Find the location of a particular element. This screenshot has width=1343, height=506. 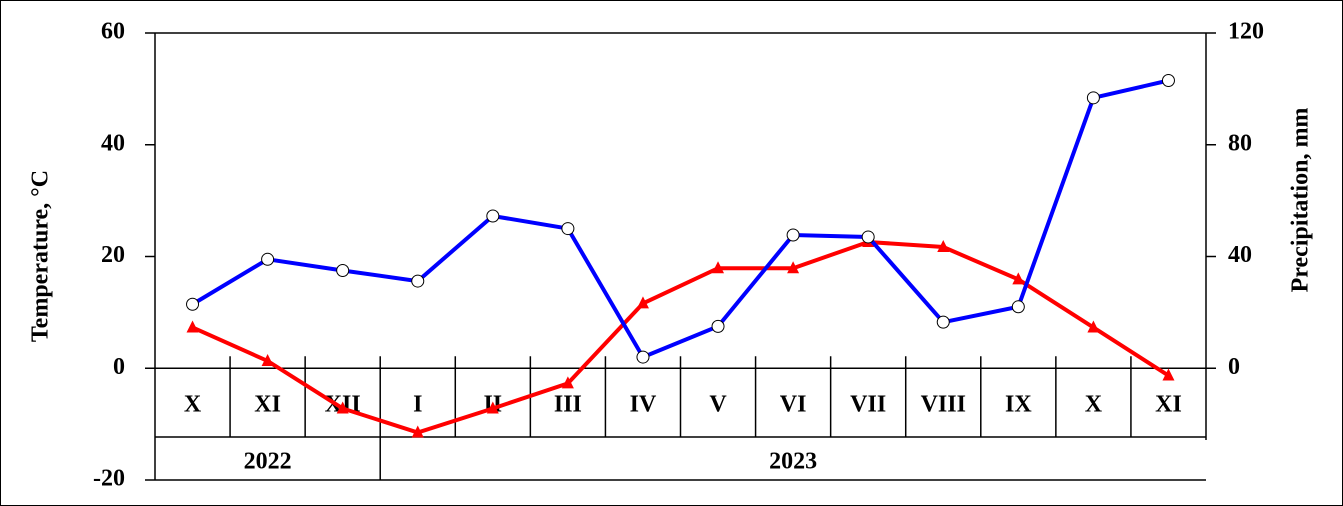

y-tick-label: 60 is located at coordinates (113, 32).